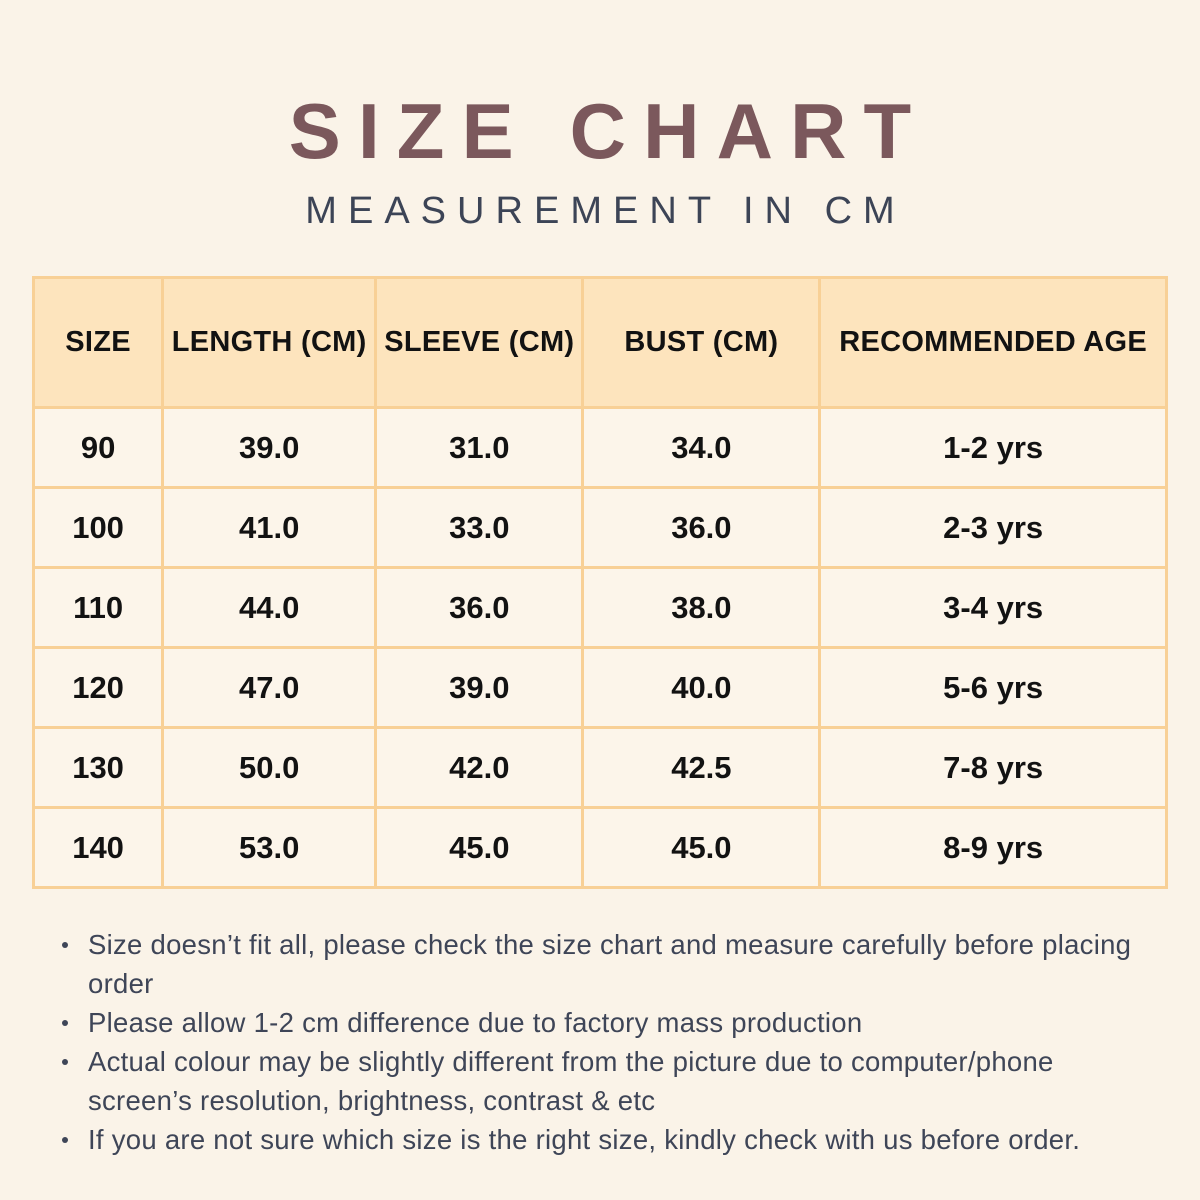 Image resolution: width=1200 pixels, height=1200 pixels. I want to click on column-header-age: RECOMMENDED AGE, so click(993, 342).